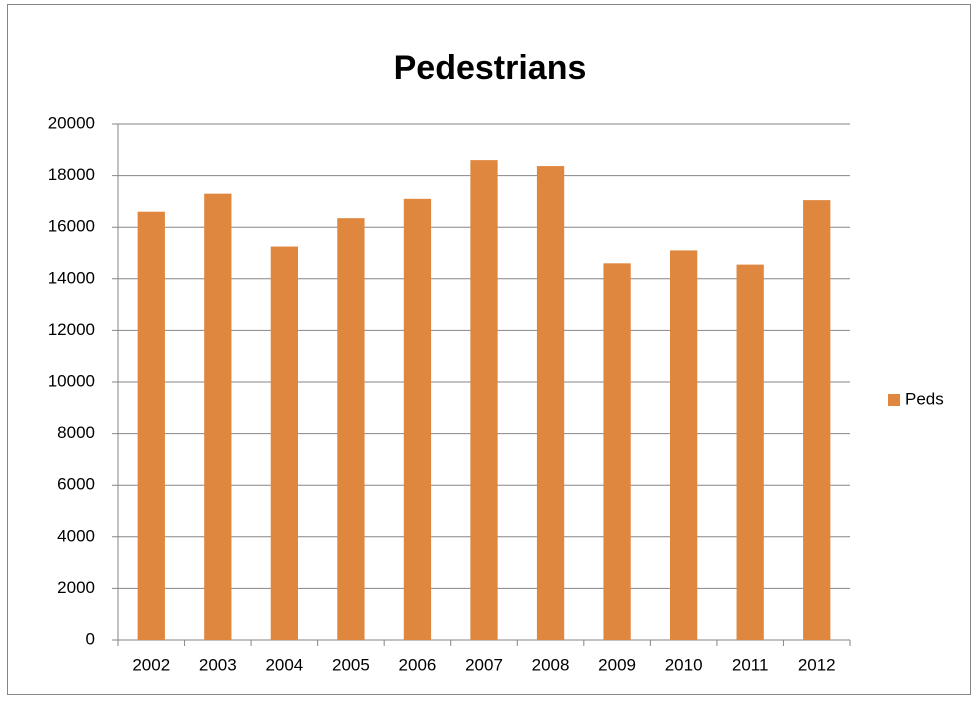  I want to click on x-tick-label: 2003, so click(218, 664).